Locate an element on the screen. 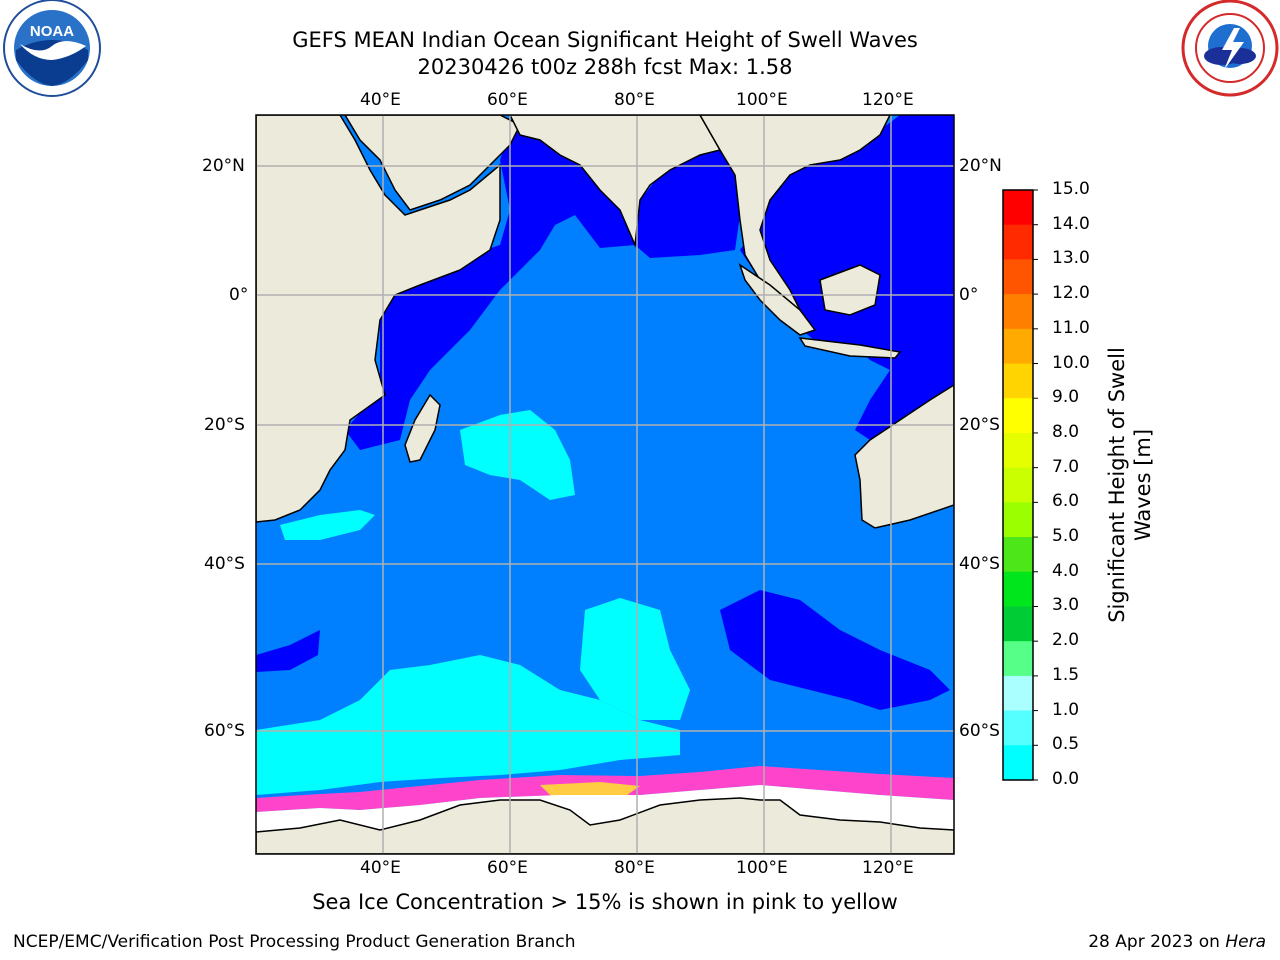 This screenshot has height=960, width=1280. colorbar-tick-label: 13.0 is located at coordinates (1071, 258).